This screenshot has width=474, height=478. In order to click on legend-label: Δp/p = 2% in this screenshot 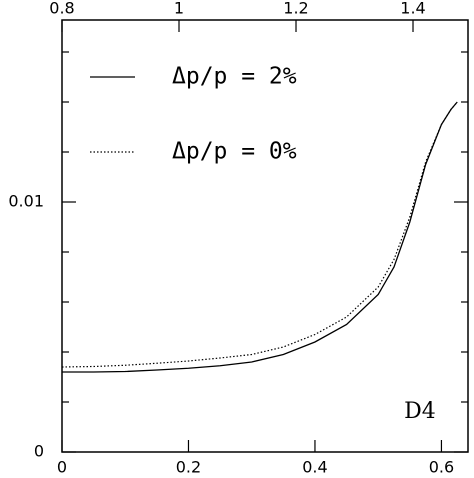, I will do `click(234, 77)`.